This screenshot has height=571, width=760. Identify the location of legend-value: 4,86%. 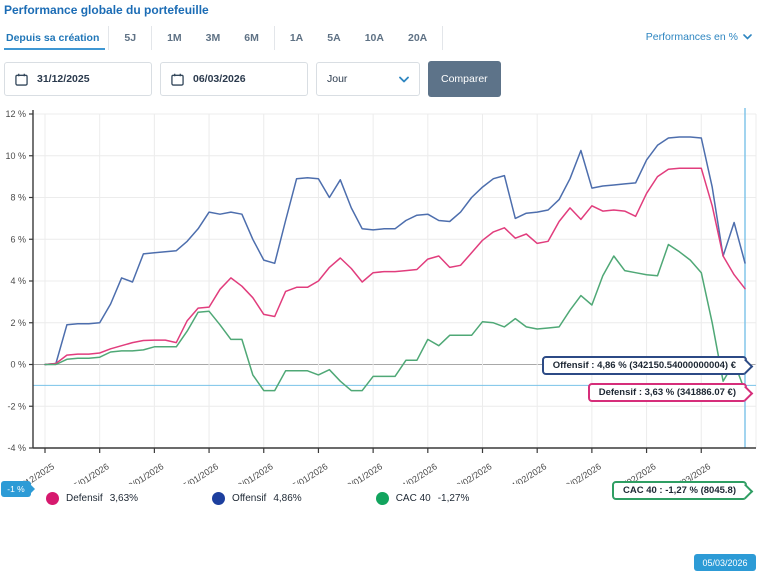
(287, 498).